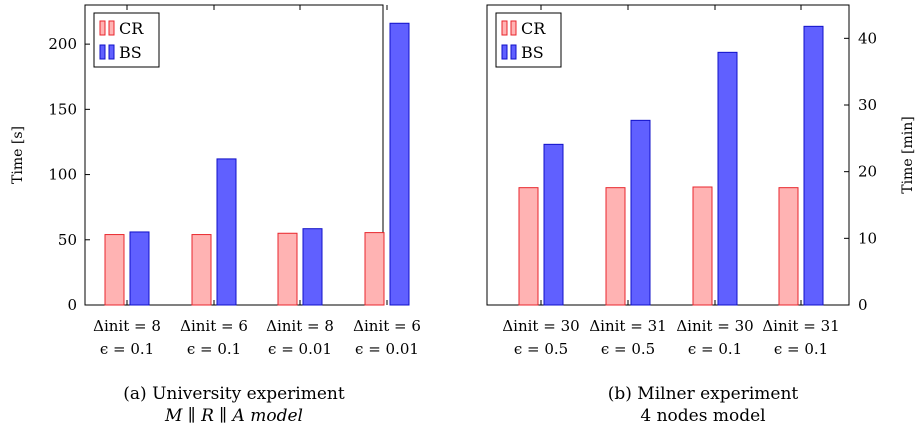  What do you see at coordinates (234, 394) in the screenshot?
I see `caption-a-line-1: (a) University experiment` at bounding box center [234, 394].